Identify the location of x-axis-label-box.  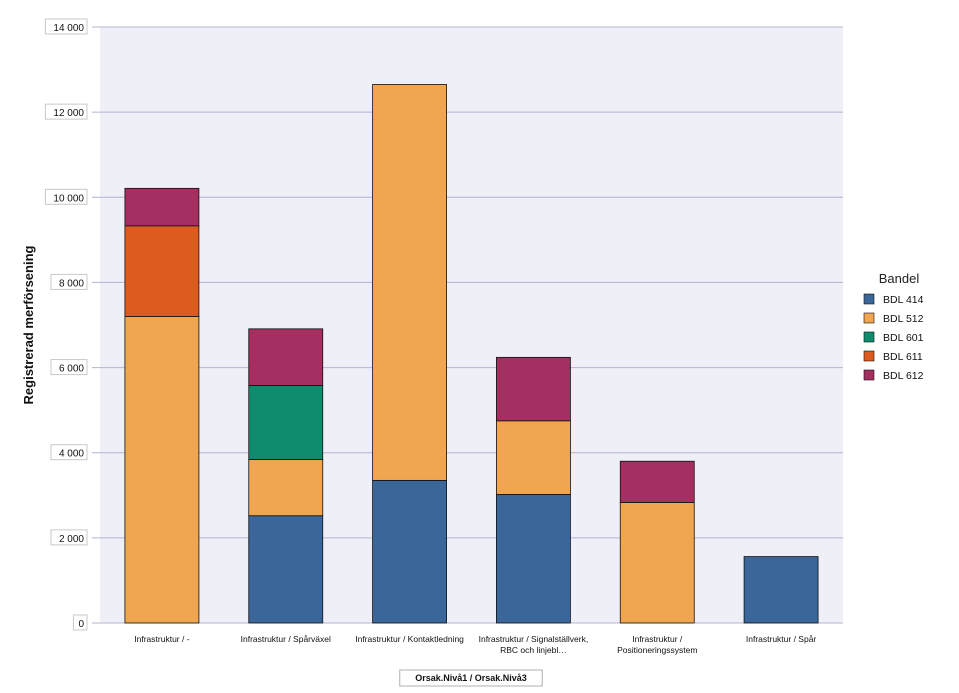
(471, 678).